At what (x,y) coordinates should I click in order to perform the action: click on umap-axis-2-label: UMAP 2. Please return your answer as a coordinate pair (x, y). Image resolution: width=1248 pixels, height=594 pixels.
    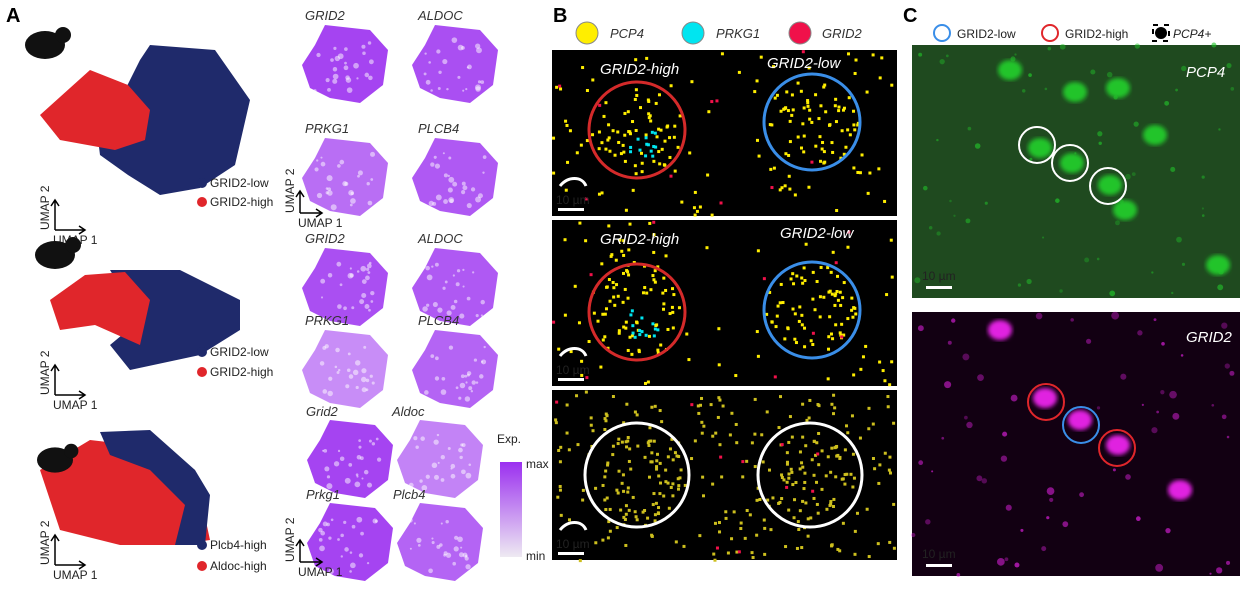
    Looking at the image, I should click on (45, 372).